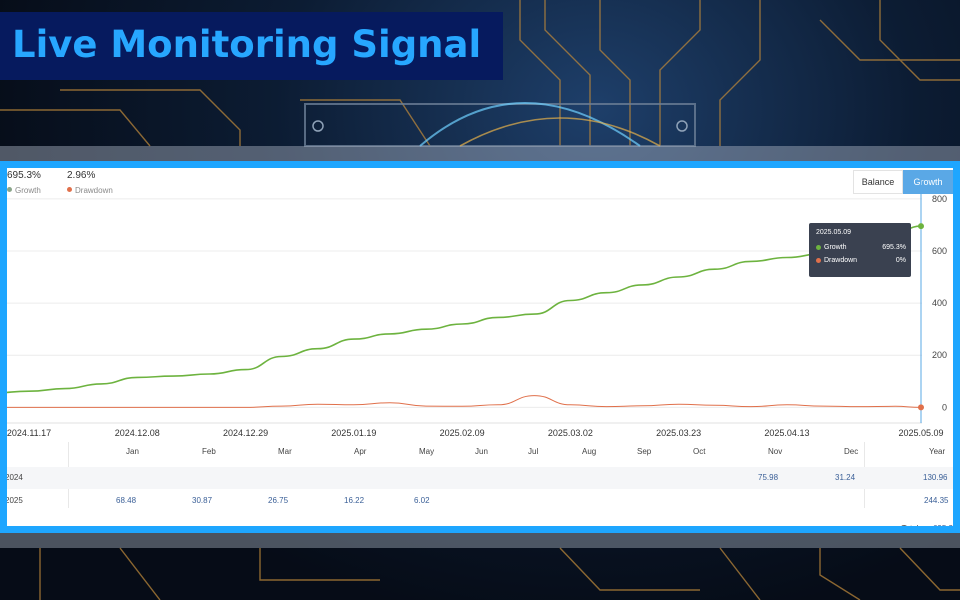 This screenshot has width=960, height=600. What do you see at coordinates (939, 355) in the screenshot?
I see `y-tick-label-1: 200` at bounding box center [939, 355].